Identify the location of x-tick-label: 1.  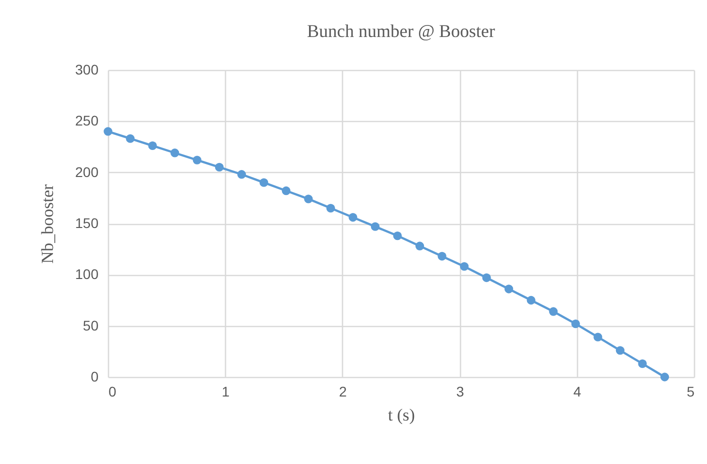
(226, 392).